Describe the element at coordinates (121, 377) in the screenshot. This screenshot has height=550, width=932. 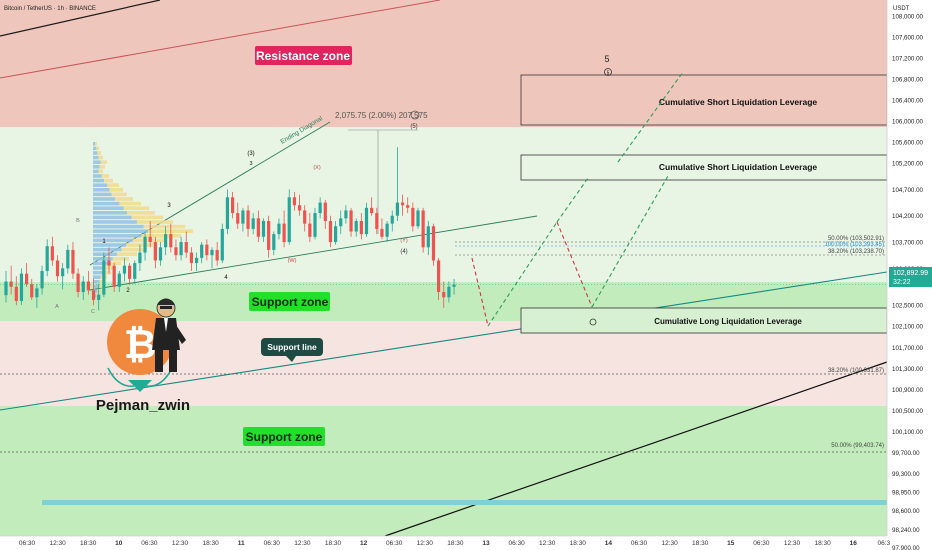
I see `logo-accent-left` at that location.